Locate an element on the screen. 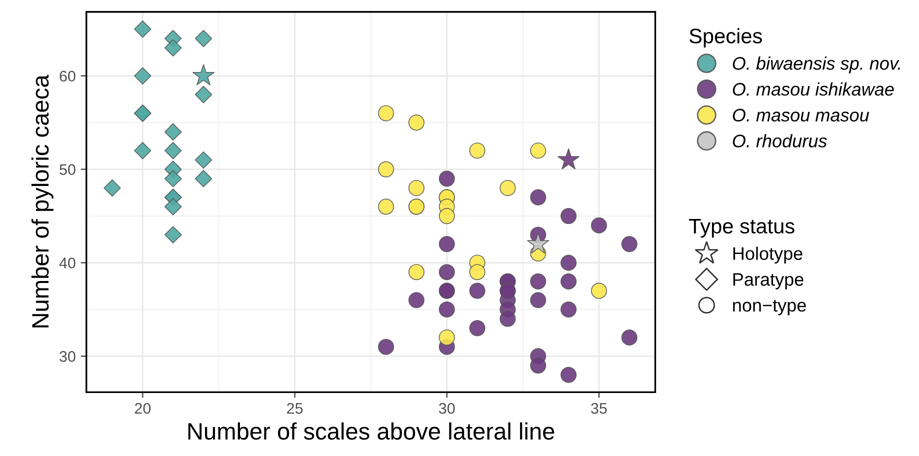 The width and height of the screenshot is (919, 456). legend-label: O. biwaensis sp. nov. is located at coordinates (816, 65).